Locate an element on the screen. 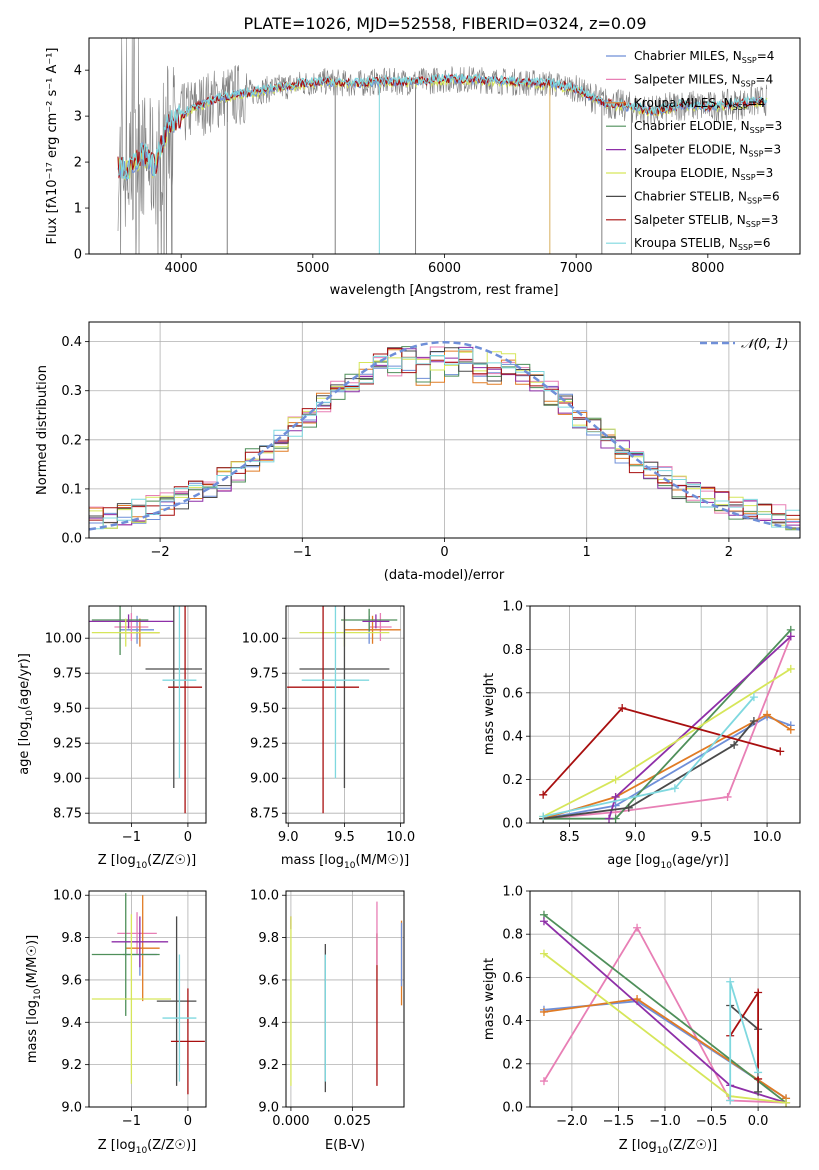 The image size is (819, 1170). x-tick-label: 8.5 is located at coordinates (569, 837).